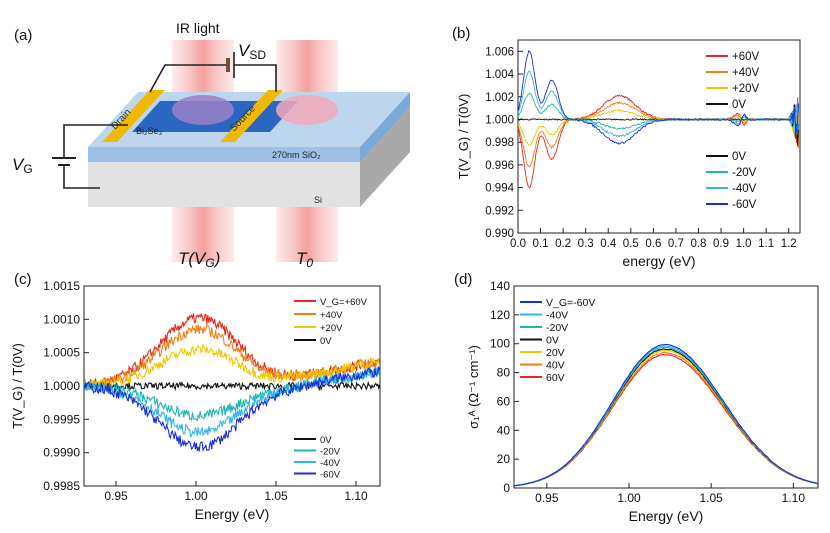  I want to click on y-axis-label: σ₁ᴬ (Ω⁻¹ cm⁻¹), so click(473, 387).